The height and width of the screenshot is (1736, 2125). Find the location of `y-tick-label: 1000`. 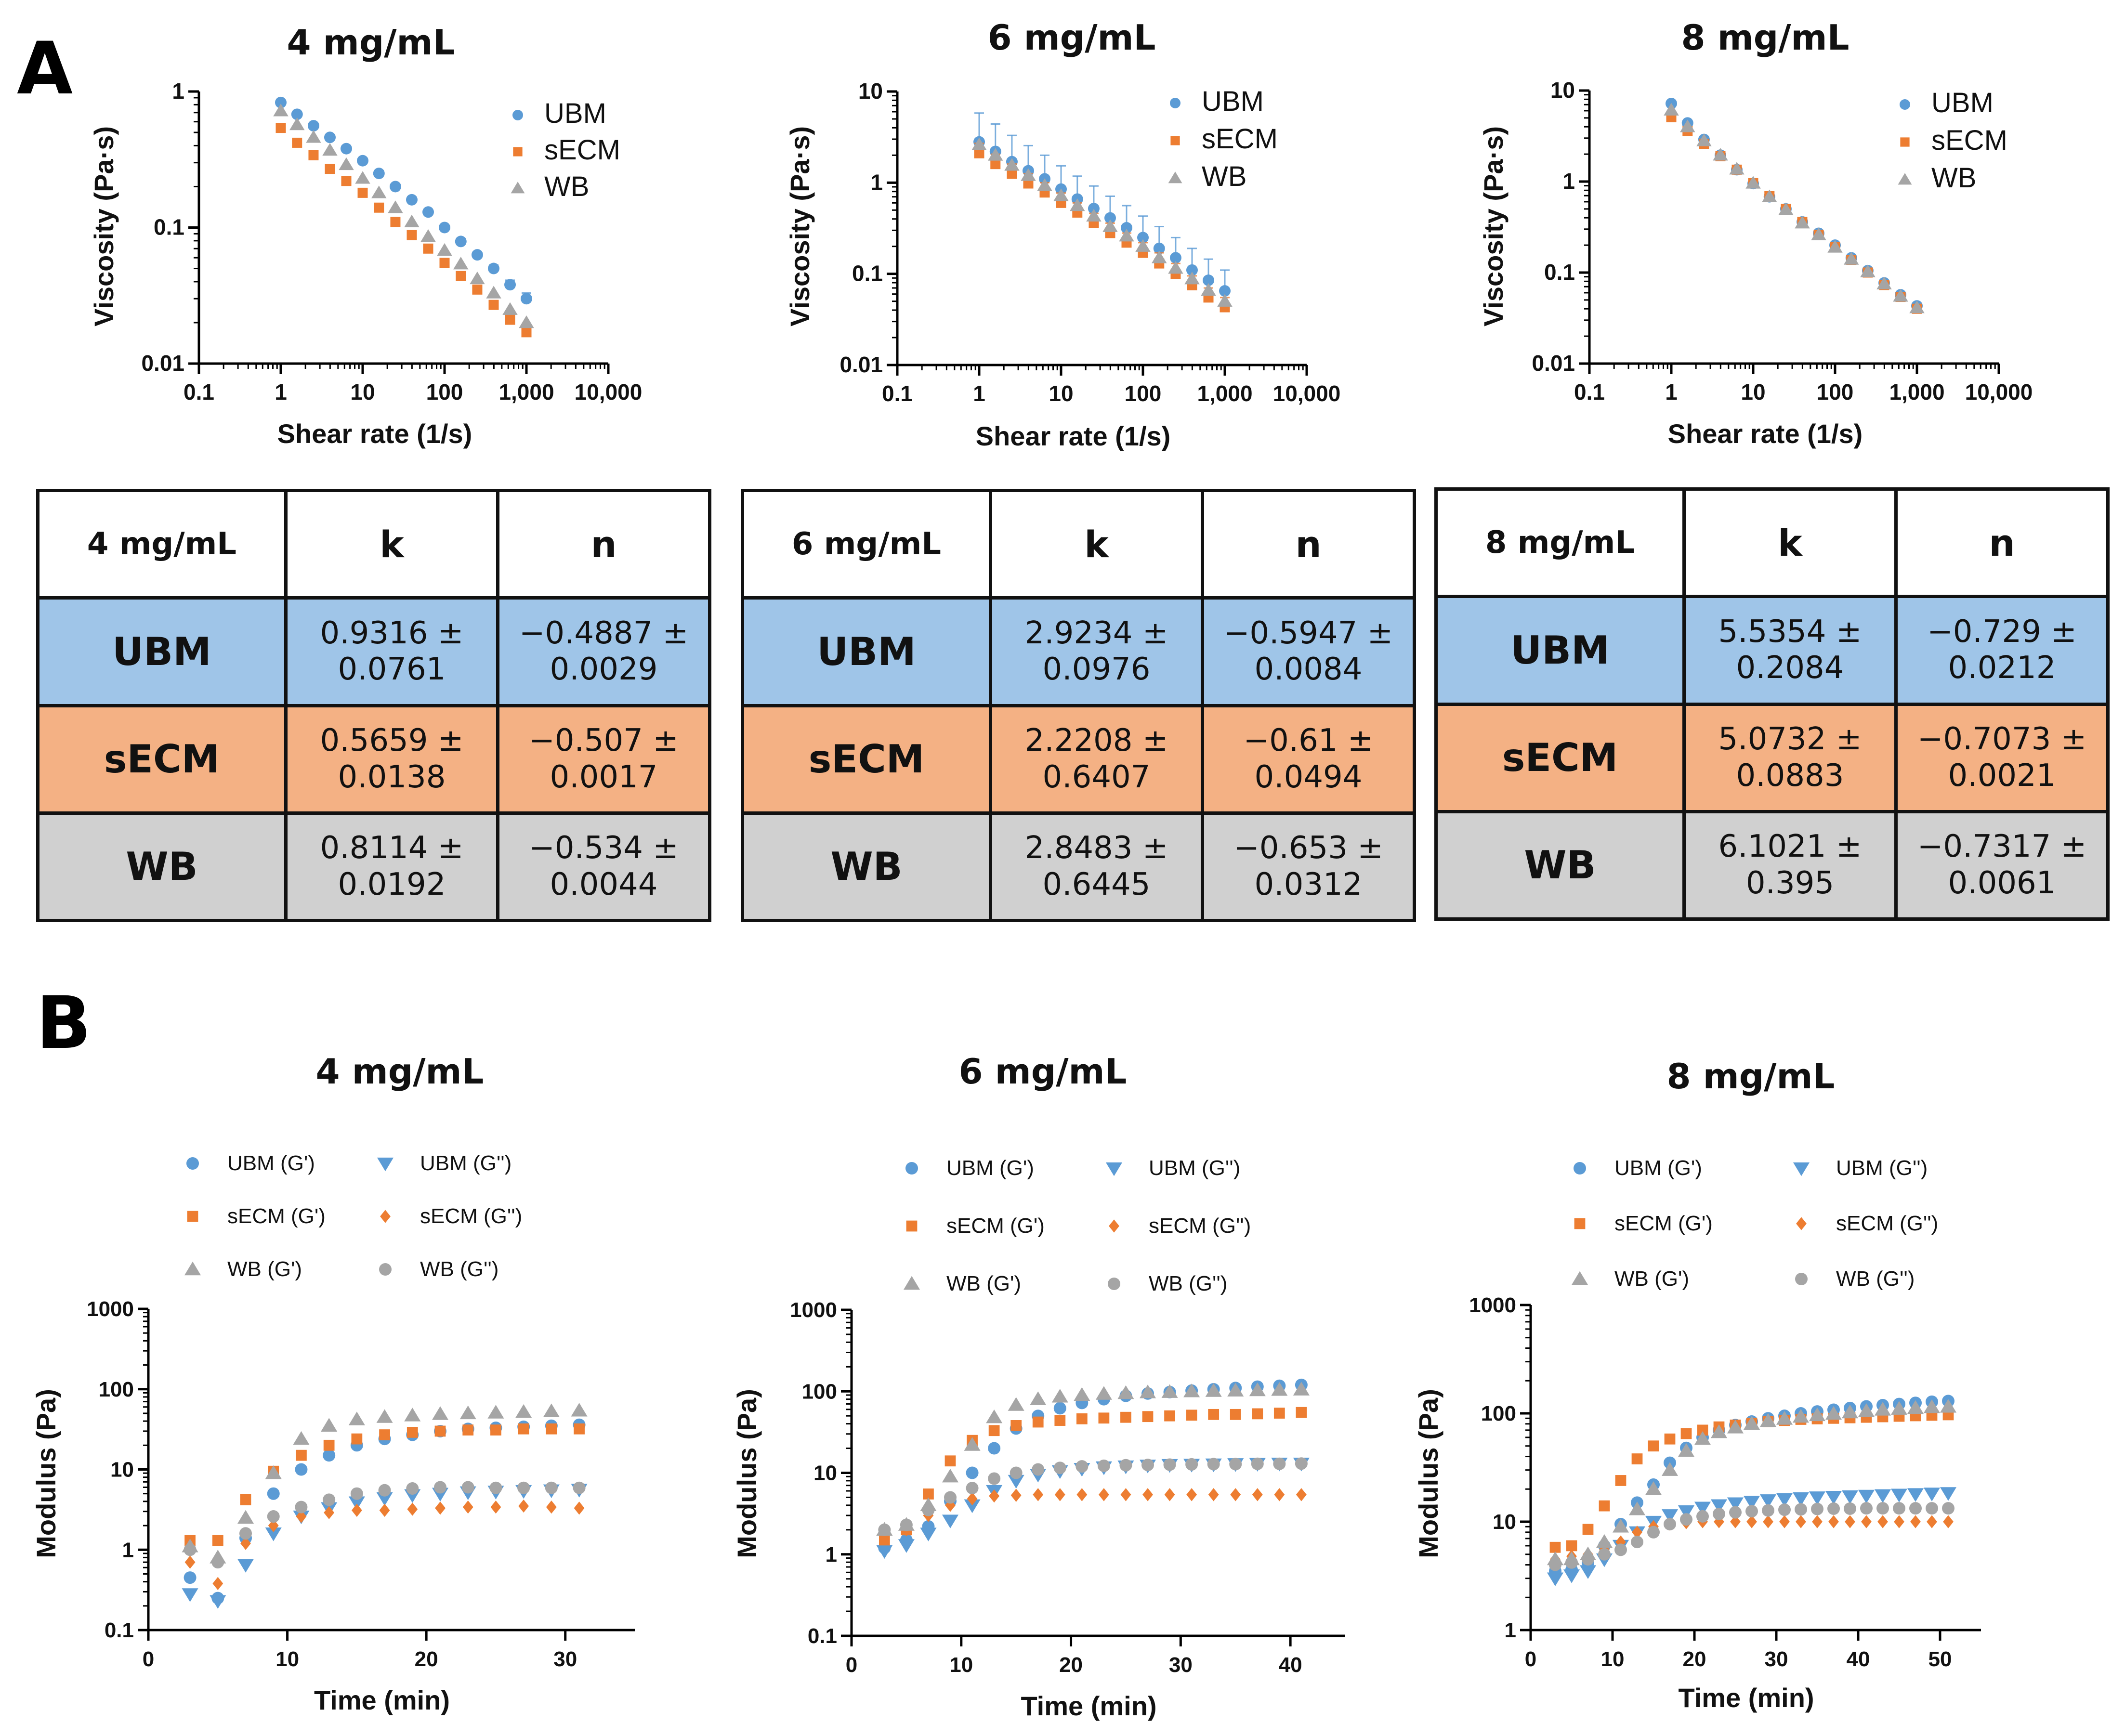

y-tick-label: 1000 is located at coordinates (1492, 1305).